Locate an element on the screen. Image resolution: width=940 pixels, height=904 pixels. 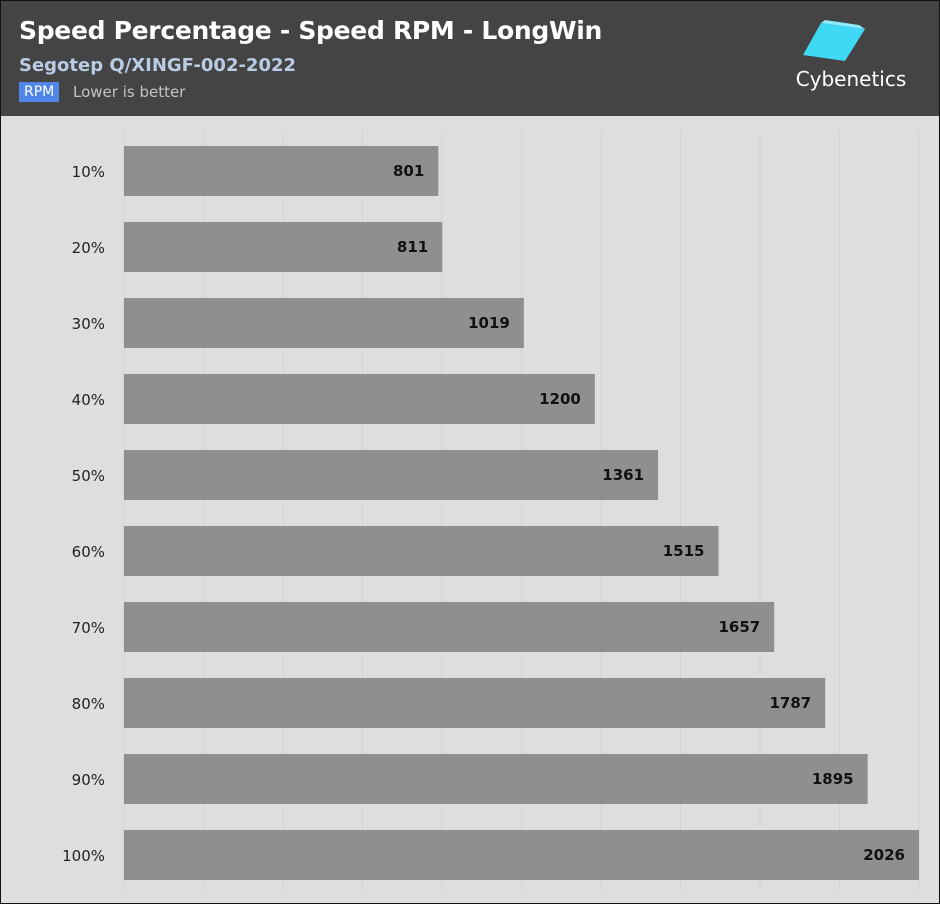
cybenetics-logo: Cybenetics is located at coordinates (851, 57).